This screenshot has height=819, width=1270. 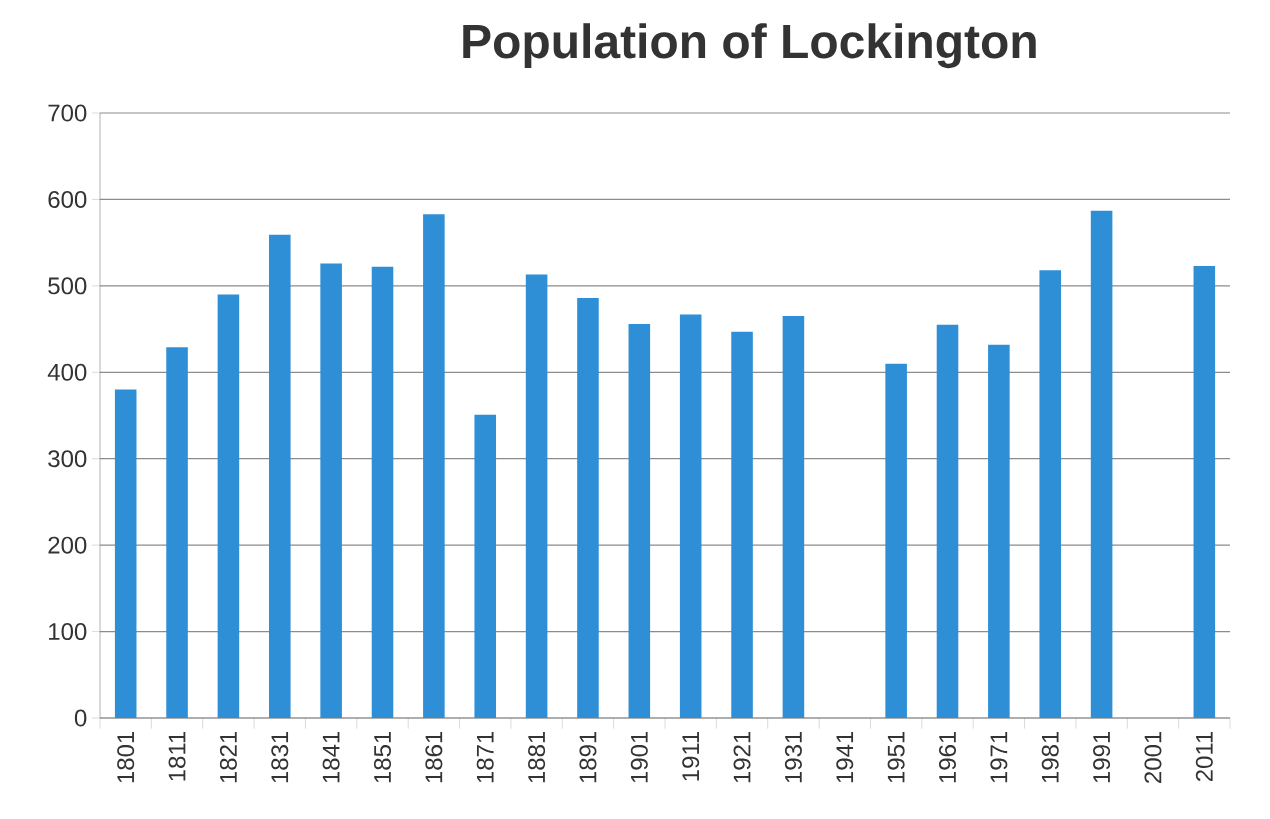 What do you see at coordinates (1102, 757) in the screenshot?
I see `x-tick-label: 1991` at bounding box center [1102, 757].